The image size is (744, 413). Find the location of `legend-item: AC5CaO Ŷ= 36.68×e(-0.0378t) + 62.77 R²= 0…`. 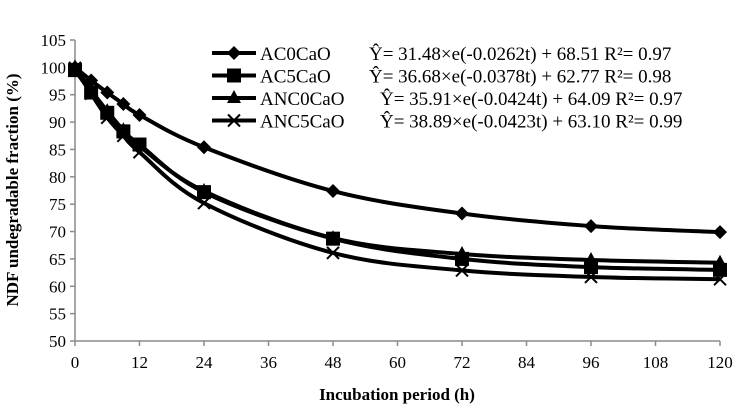

legend-item: AC5CaO Ŷ= 36.68×e(-0.0378t) + 62.77 R²= 0… is located at coordinates (441, 77).